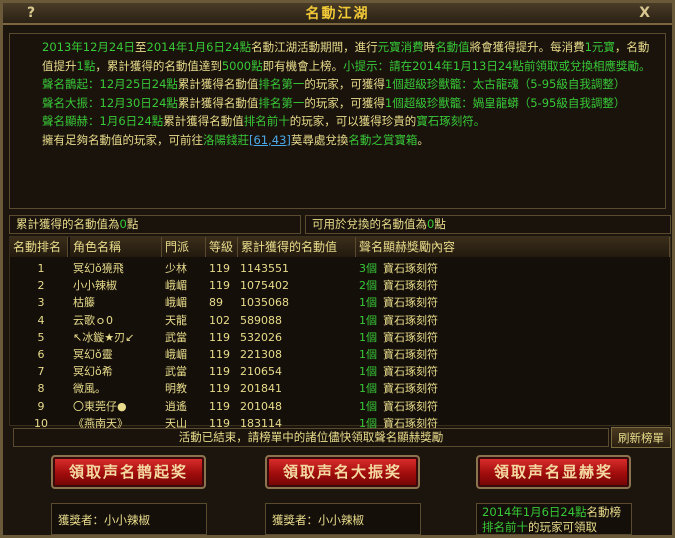  What do you see at coordinates (86, 65) in the screenshot?
I see `text-segment: 1點` at bounding box center [86, 65].